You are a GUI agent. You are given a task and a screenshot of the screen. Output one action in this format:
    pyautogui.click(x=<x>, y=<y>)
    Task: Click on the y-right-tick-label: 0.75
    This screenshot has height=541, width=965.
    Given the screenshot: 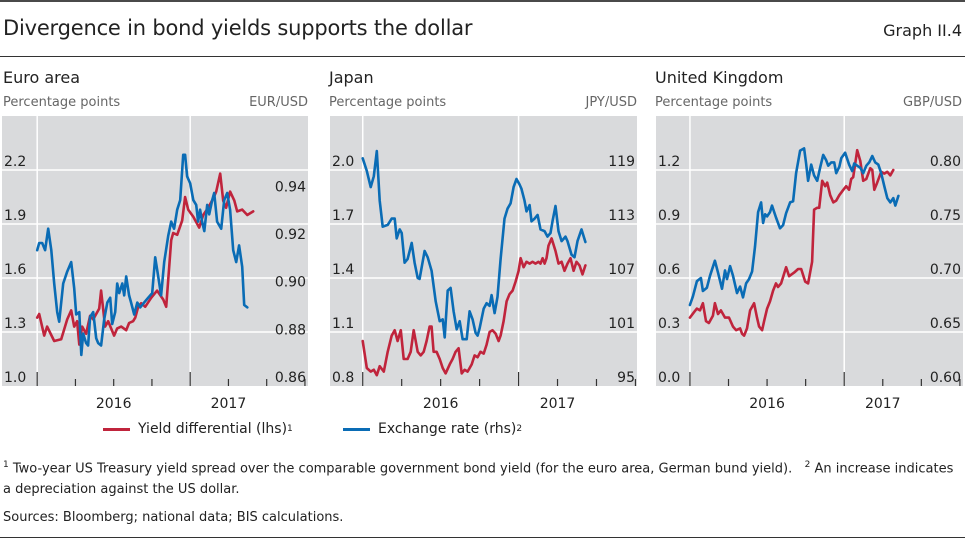 What is the action you would take?
    pyautogui.click(x=945, y=216)
    